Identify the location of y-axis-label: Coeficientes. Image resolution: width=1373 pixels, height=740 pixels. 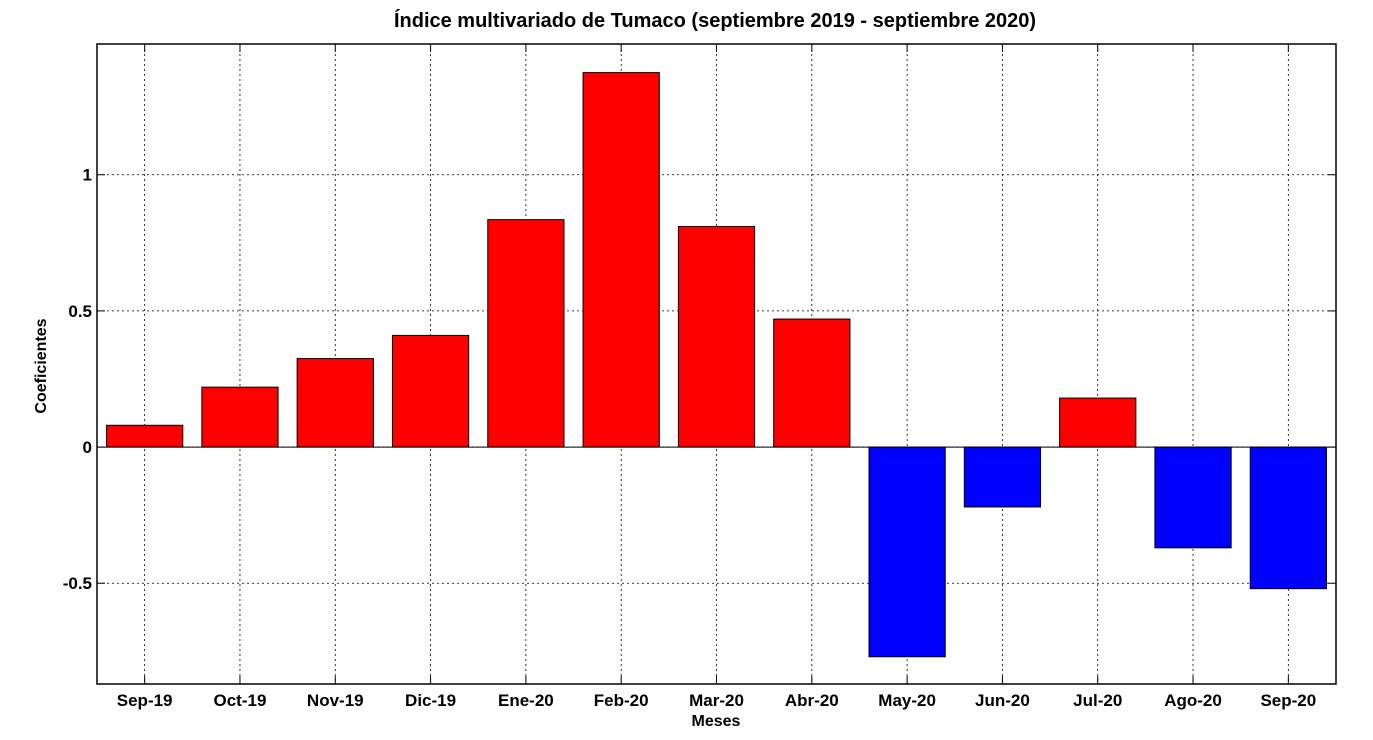
(41, 365).